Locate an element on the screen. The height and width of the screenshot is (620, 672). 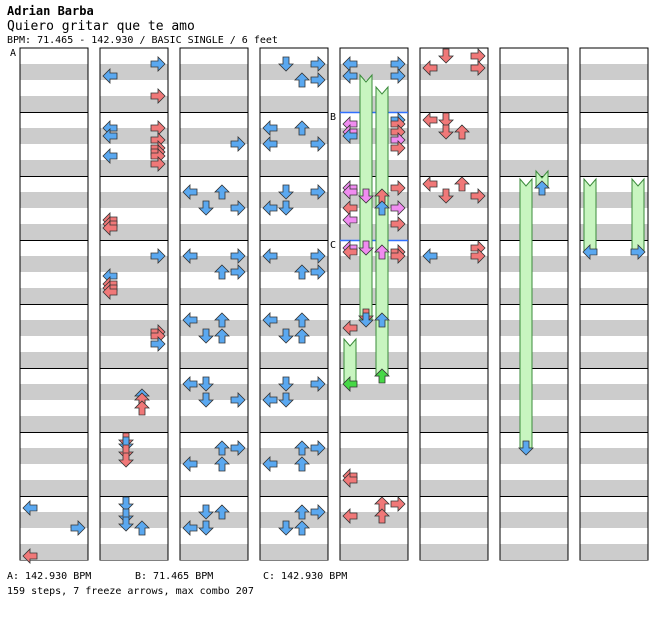
bpm-marker-label: B is located at coordinates (333, 117).